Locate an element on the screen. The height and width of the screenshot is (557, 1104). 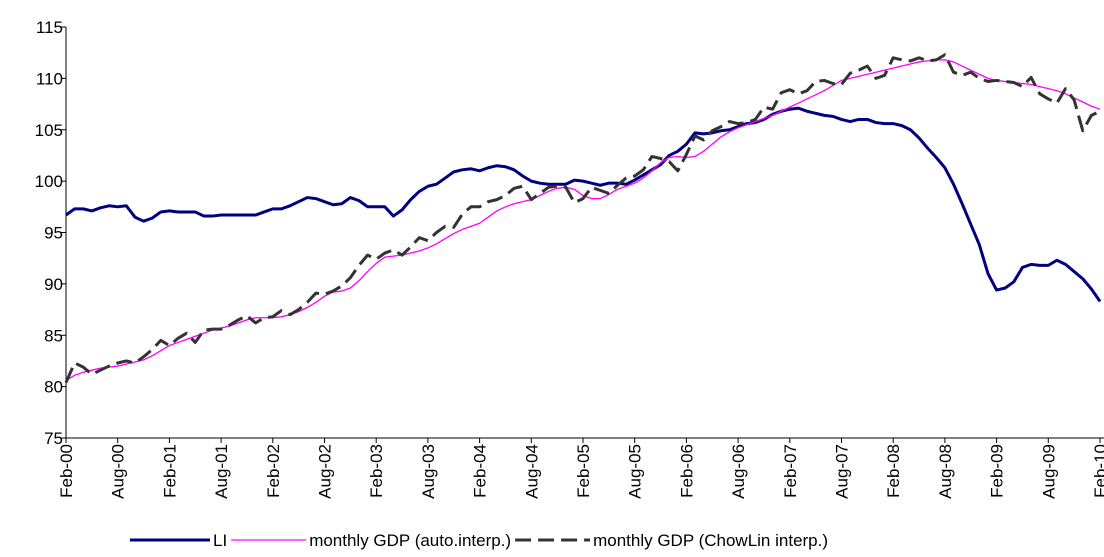
y-tick-label: 80 is located at coordinates (53, 387).